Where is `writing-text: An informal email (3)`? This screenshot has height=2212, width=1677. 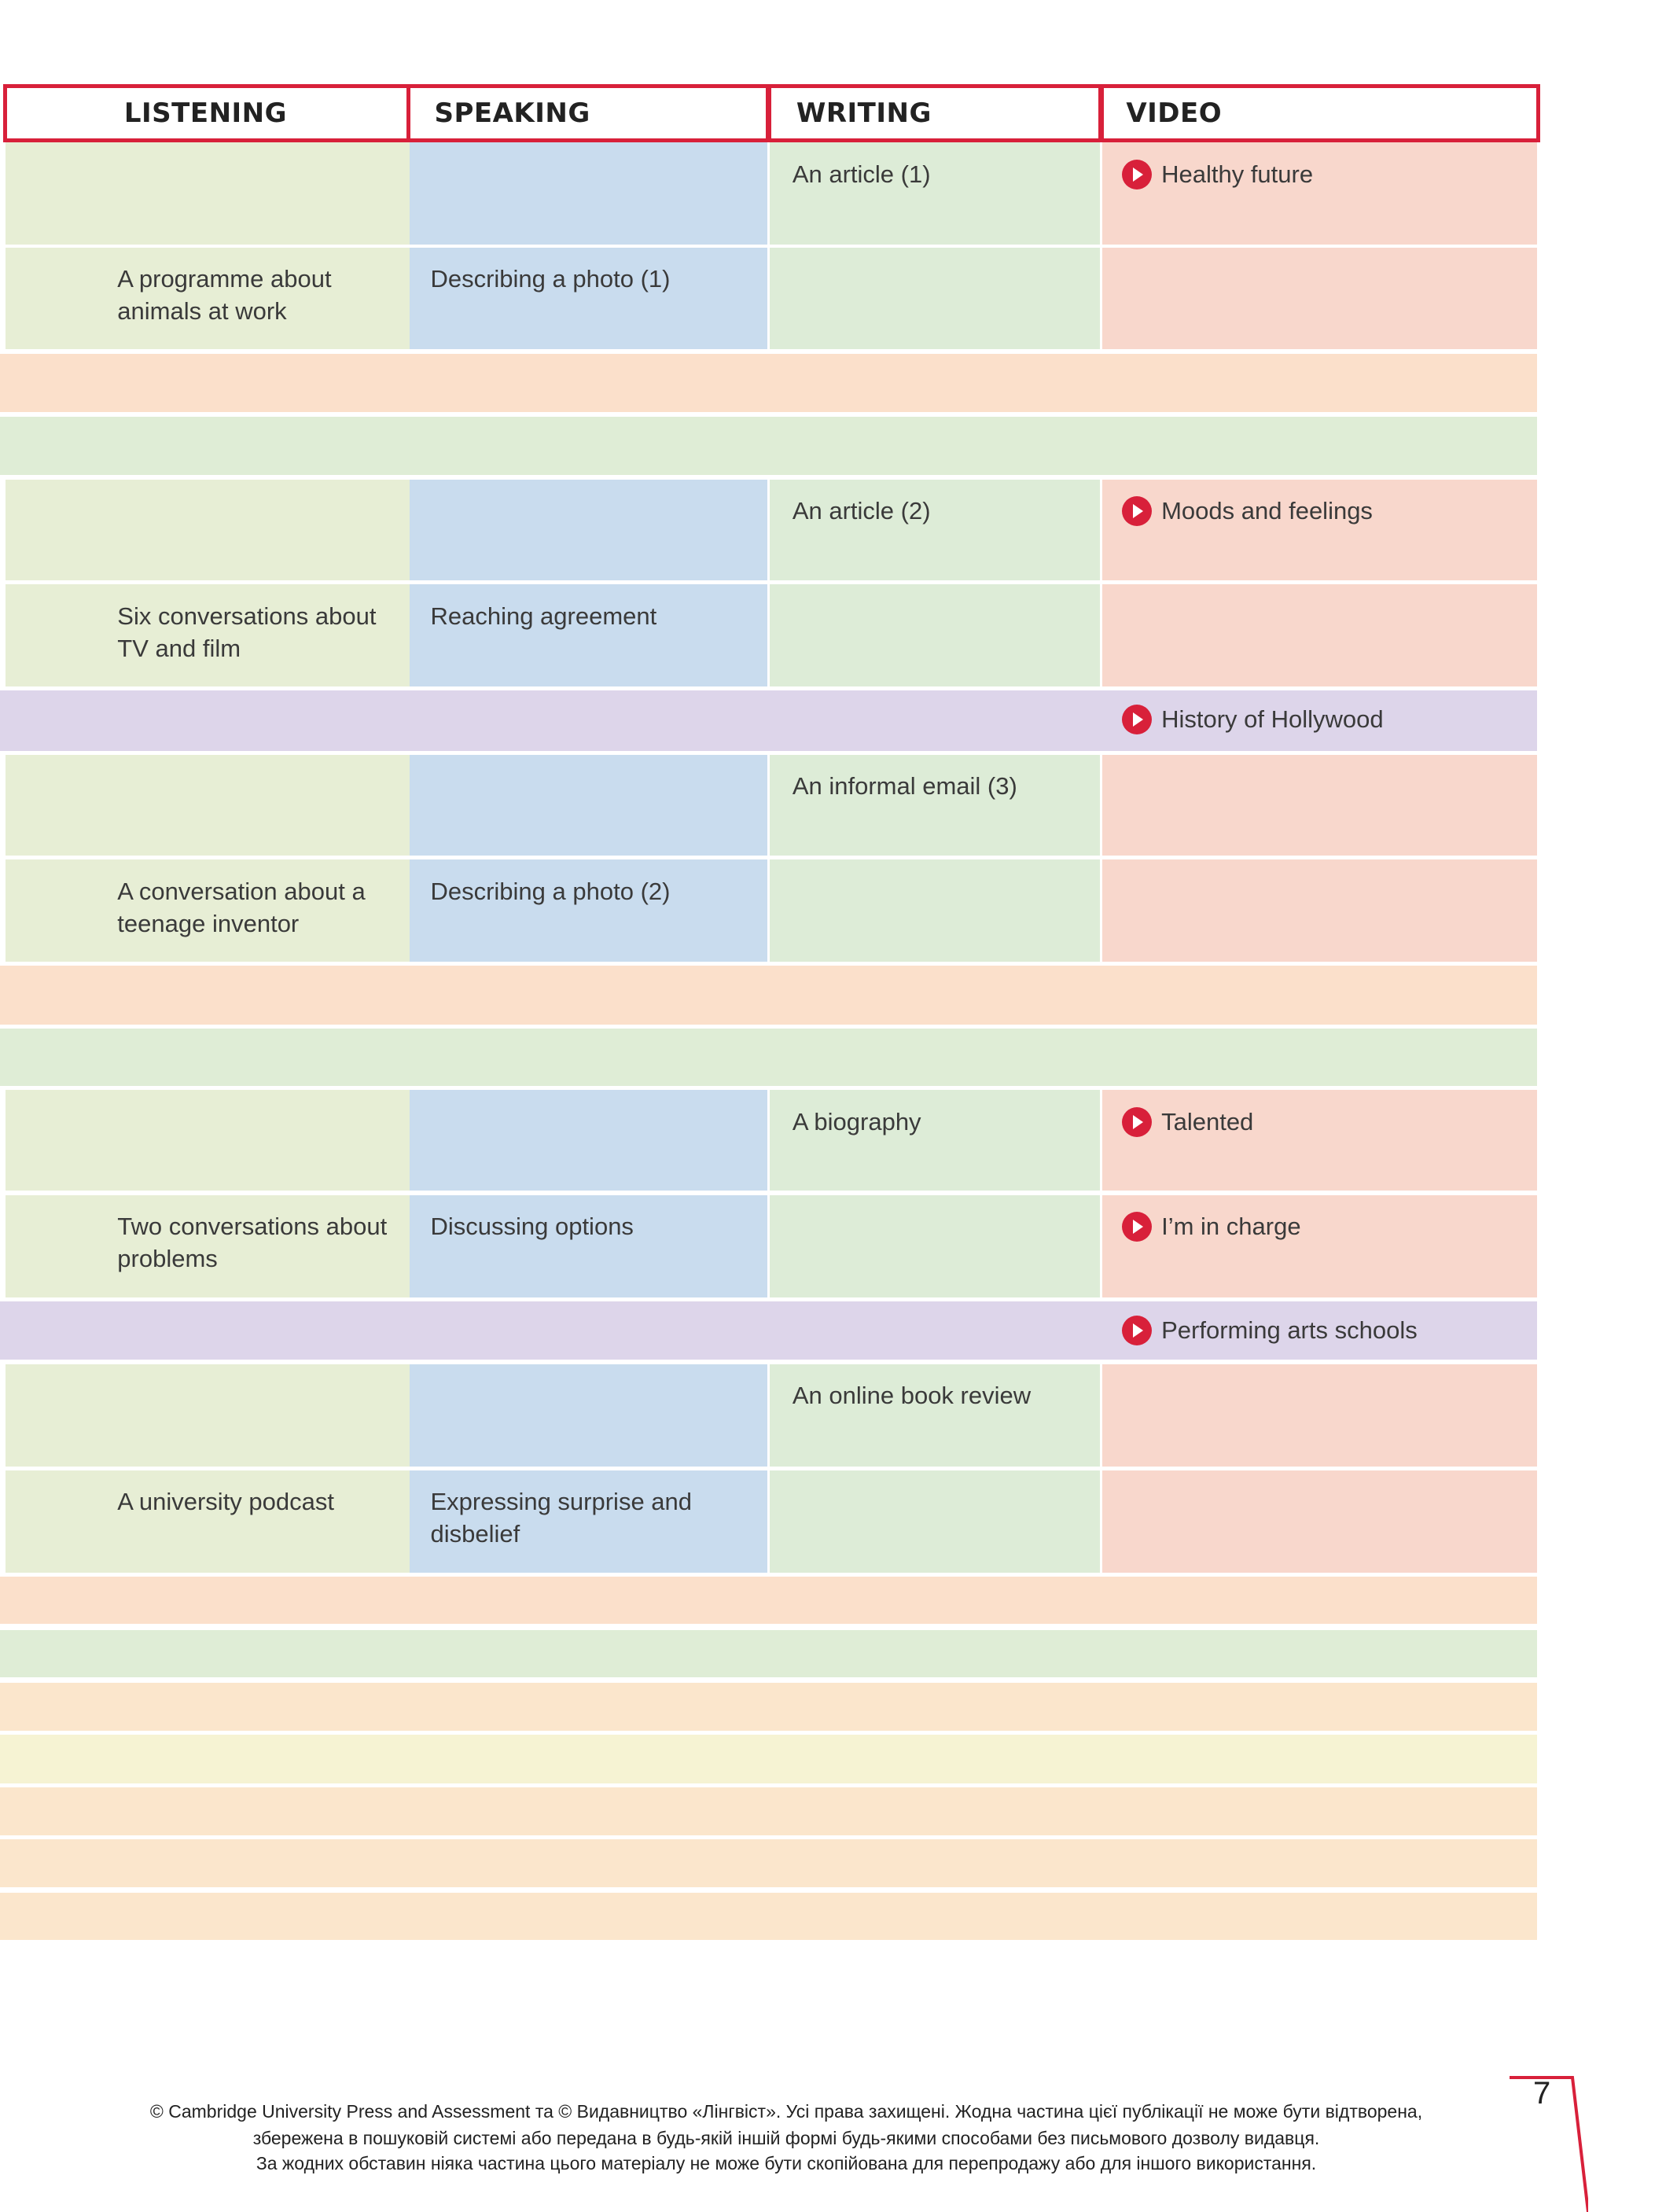 writing-text: An informal email (3) is located at coordinates (904, 786).